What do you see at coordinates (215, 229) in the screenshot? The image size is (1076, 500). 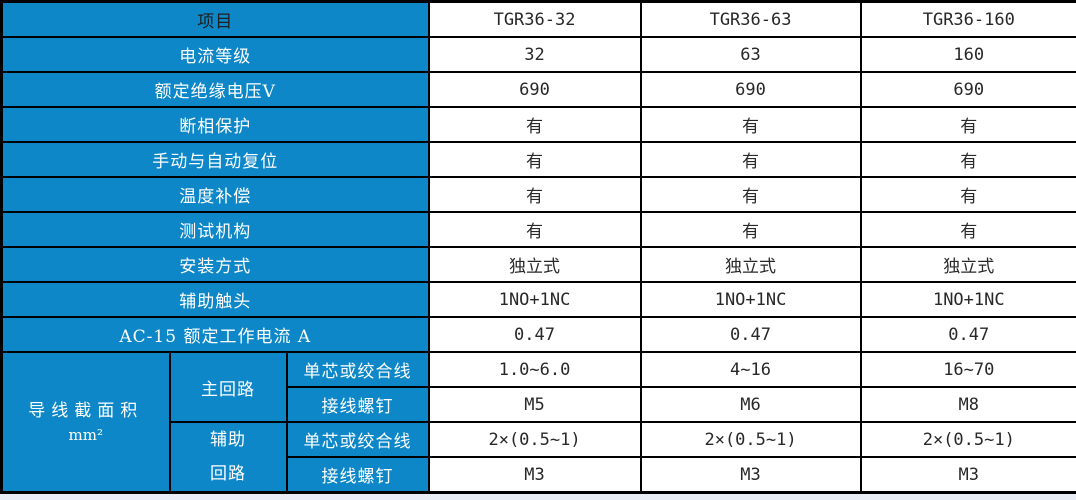 I see `row-label: 测试机构` at bounding box center [215, 229].